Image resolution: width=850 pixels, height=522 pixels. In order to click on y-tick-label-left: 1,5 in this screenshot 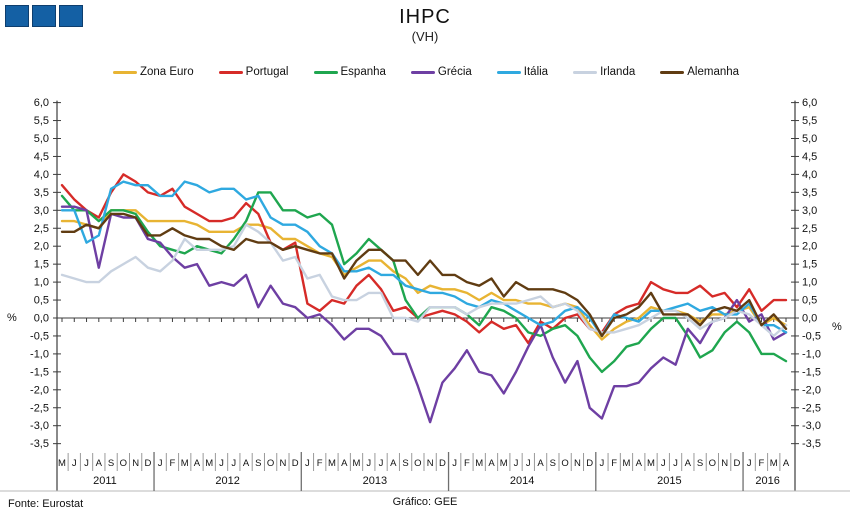, I will do `click(41, 265)`.